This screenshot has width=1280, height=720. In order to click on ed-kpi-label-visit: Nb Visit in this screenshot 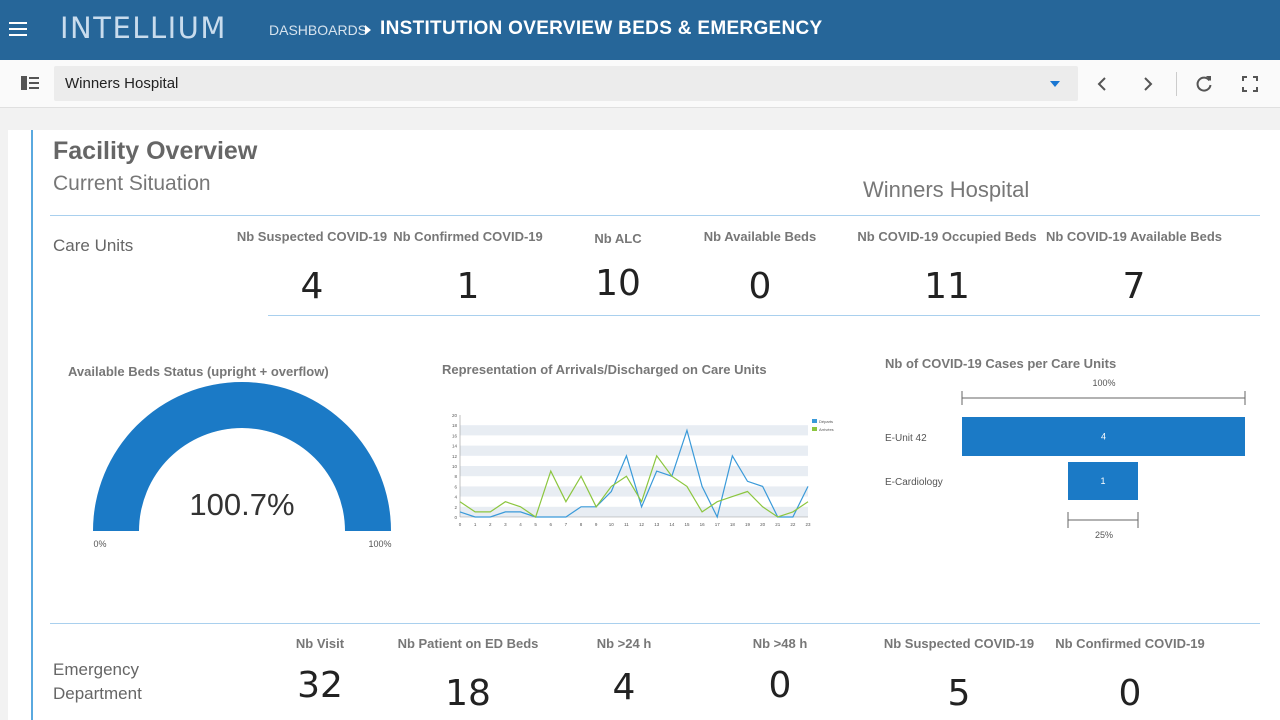, I will do `click(320, 643)`.